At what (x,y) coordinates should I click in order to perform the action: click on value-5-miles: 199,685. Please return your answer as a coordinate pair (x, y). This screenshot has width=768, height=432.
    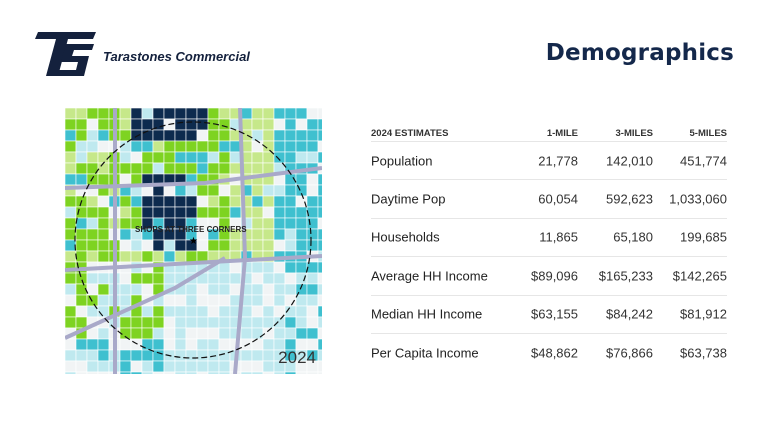
    Looking at the image, I should click on (703, 237).